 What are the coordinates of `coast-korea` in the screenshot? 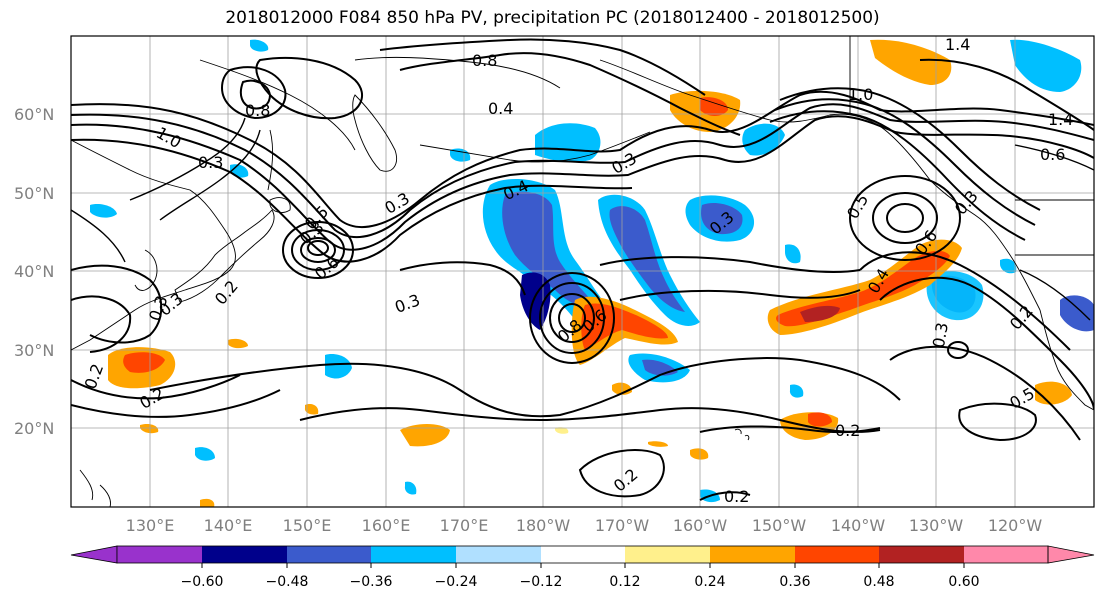 It's located at (146, 270).